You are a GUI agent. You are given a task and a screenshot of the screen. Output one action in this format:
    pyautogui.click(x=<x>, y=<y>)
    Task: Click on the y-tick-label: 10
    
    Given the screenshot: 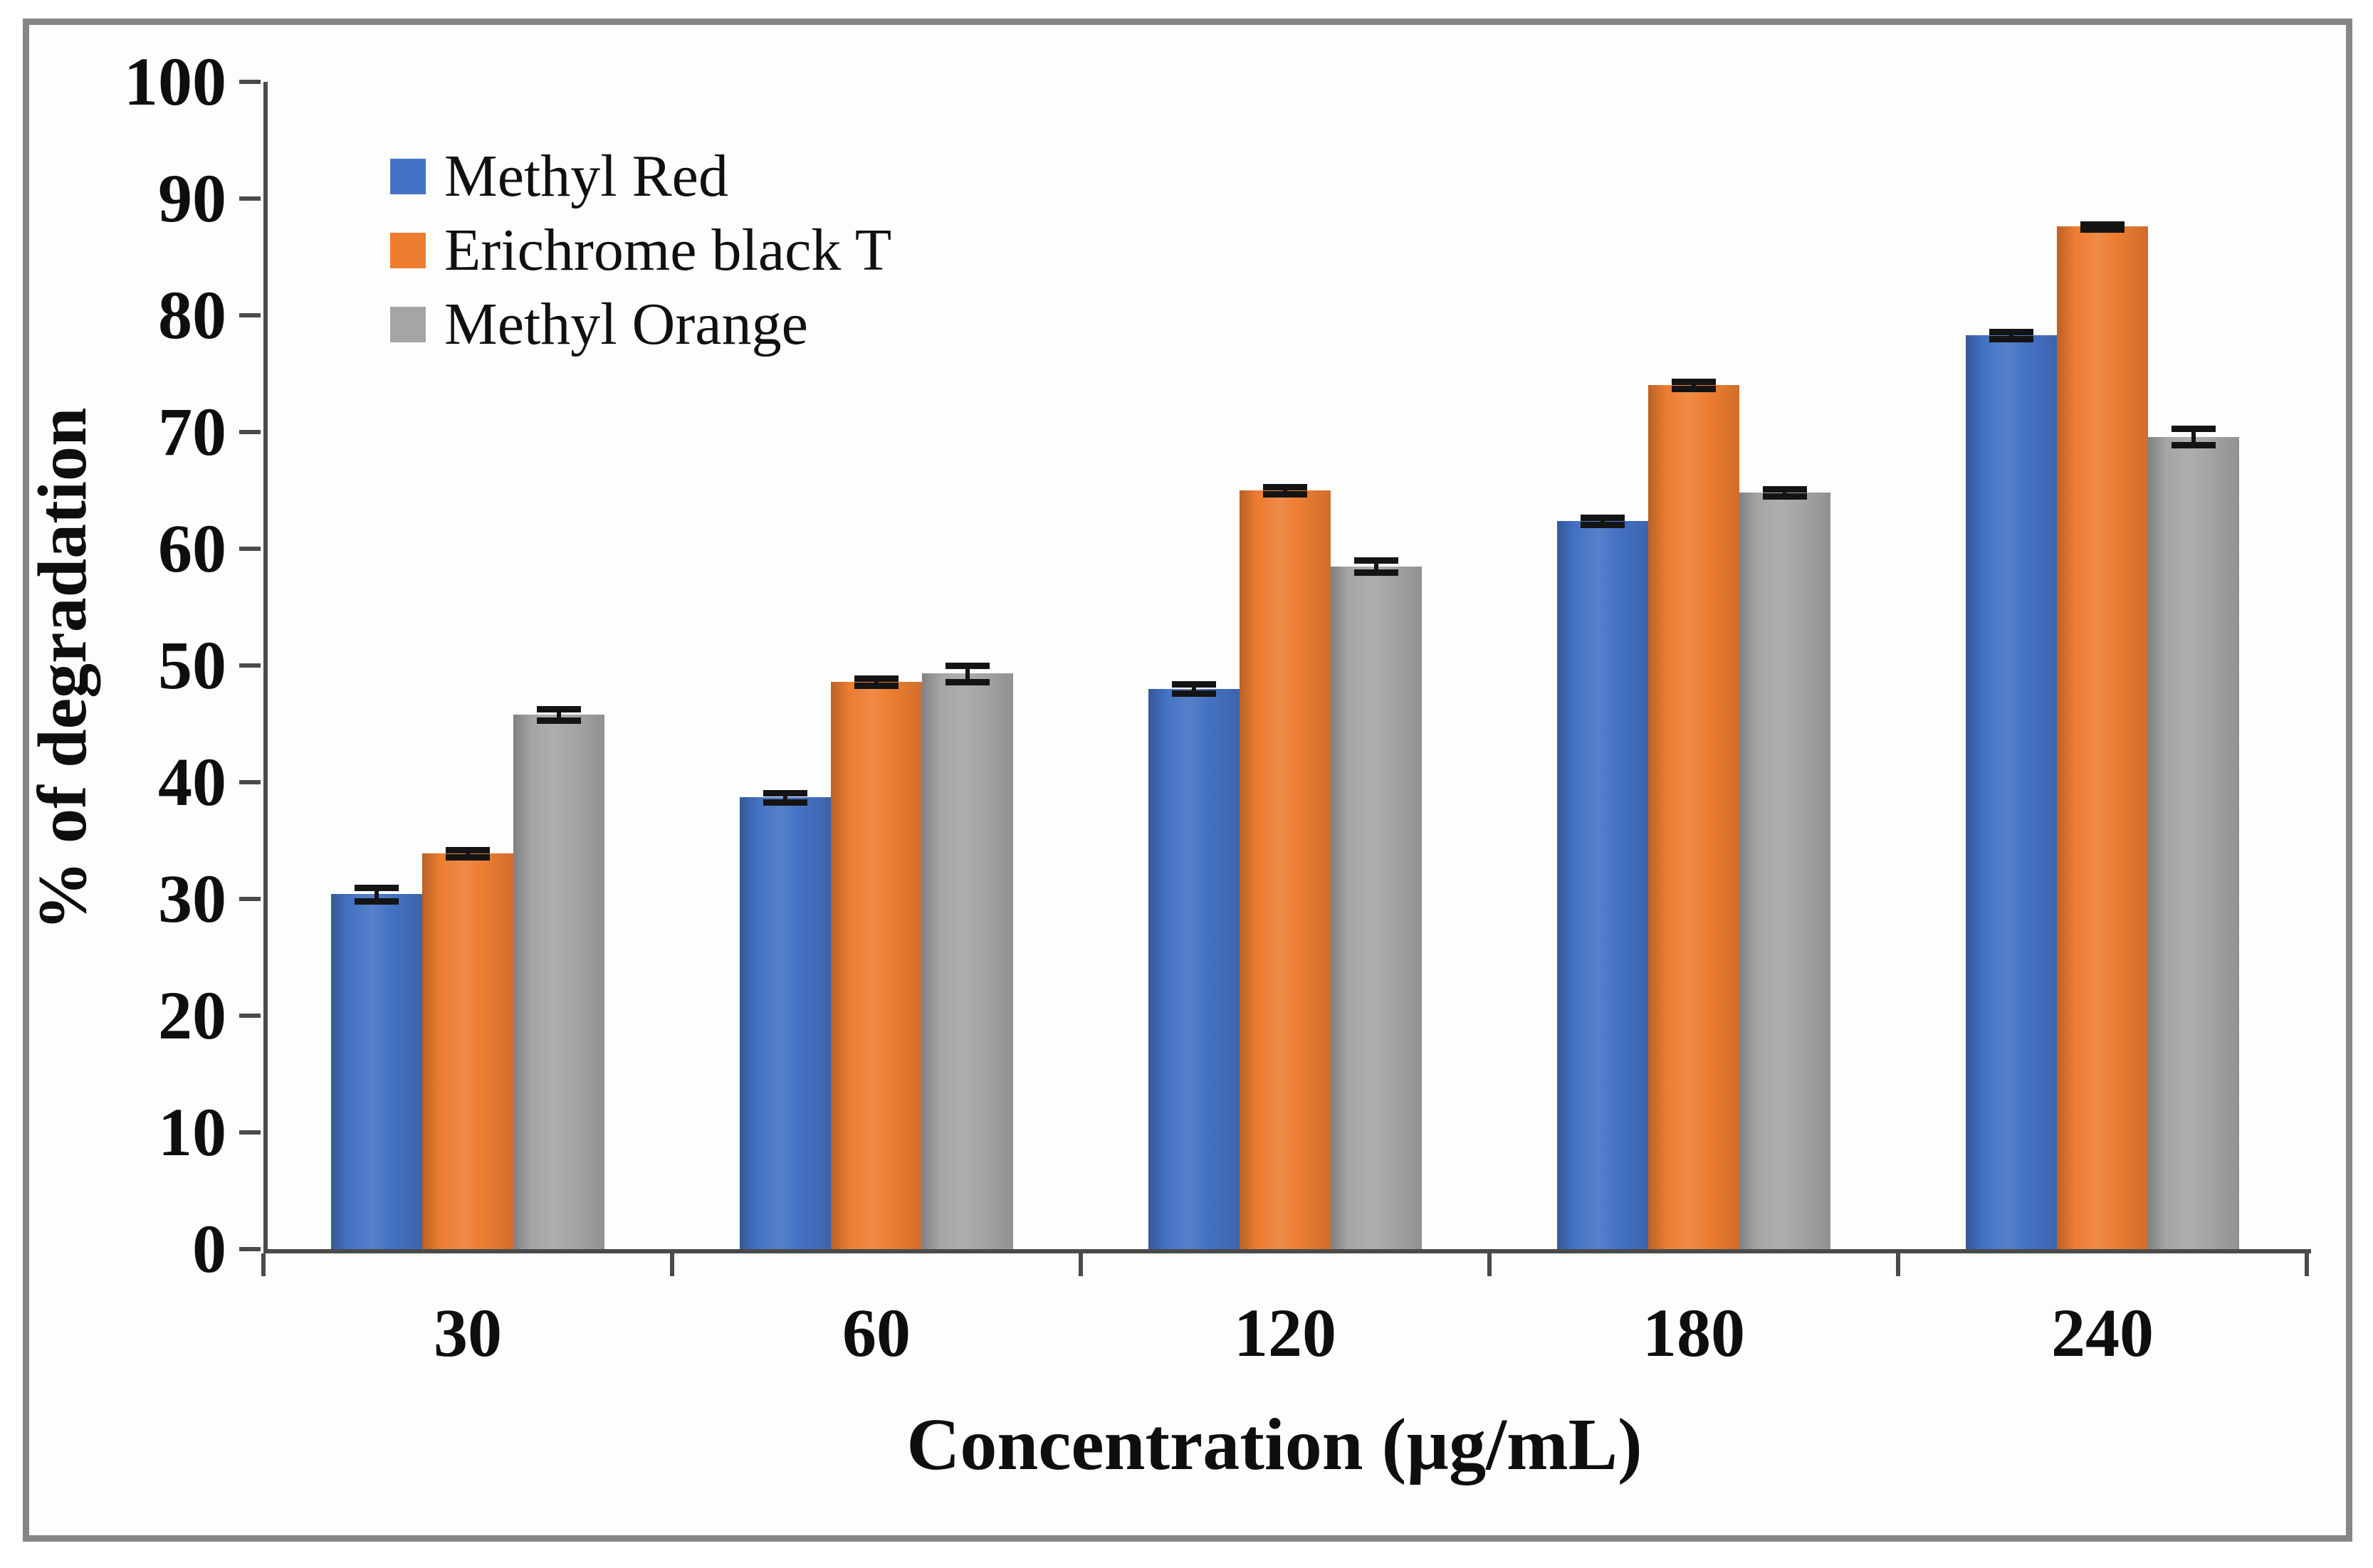 What is the action you would take?
    pyautogui.click(x=192, y=1132)
    